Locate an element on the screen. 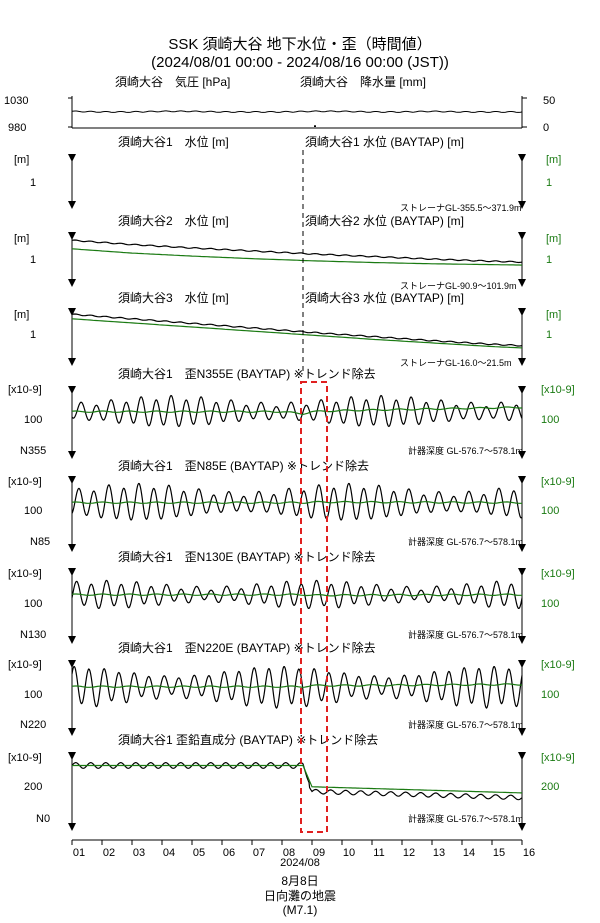  s220-title: 須崎大谷1 歪N220E (BAYTAP) ※トレンド除去 is located at coordinates (247, 647).